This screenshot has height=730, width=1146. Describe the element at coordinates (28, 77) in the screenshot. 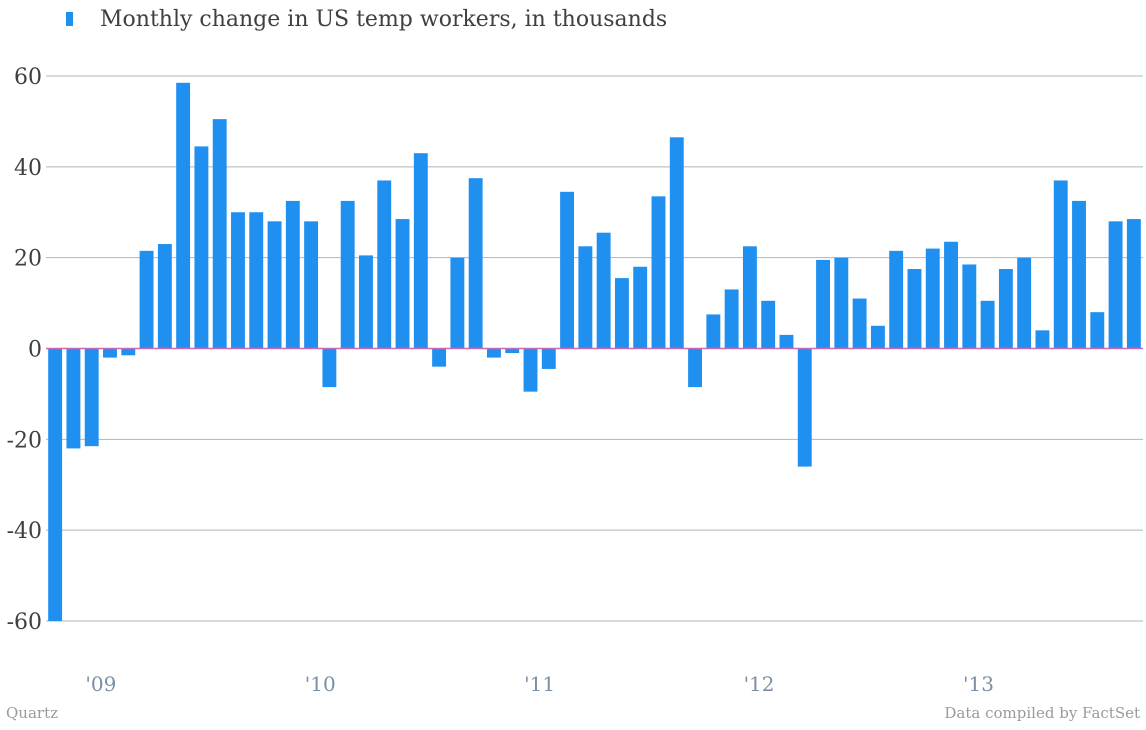

I see `y-tick-label: 60` at that location.